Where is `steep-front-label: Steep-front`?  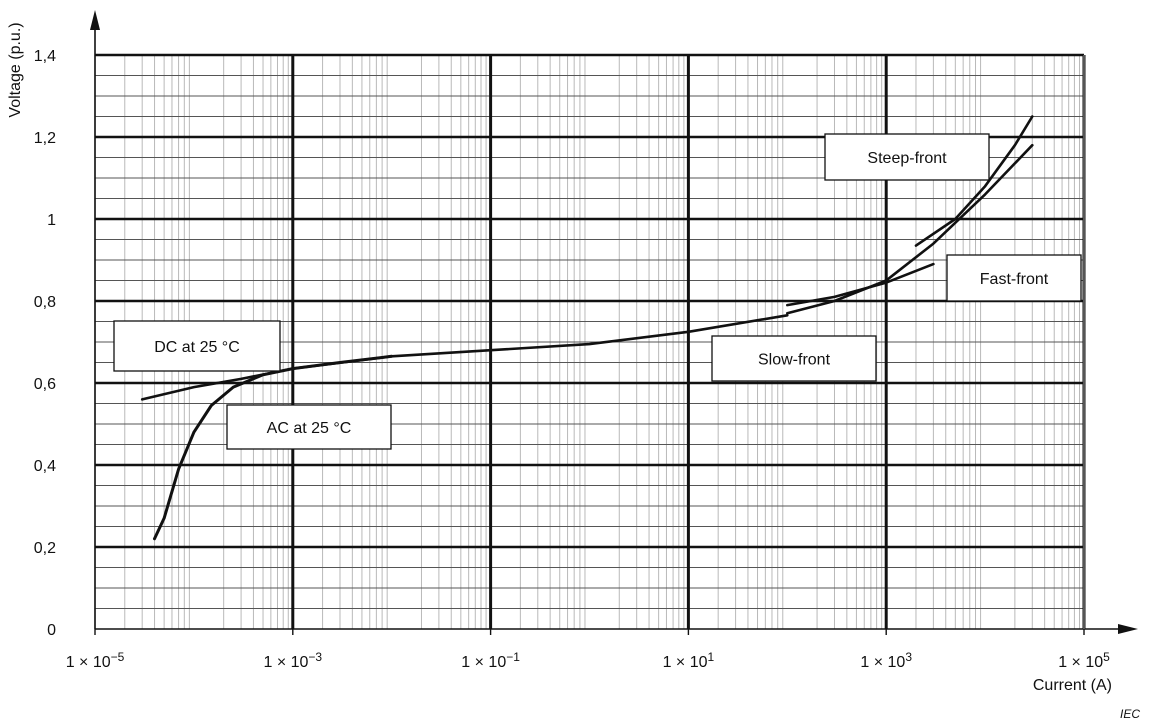 steep-front-label: Steep-front is located at coordinates (907, 158).